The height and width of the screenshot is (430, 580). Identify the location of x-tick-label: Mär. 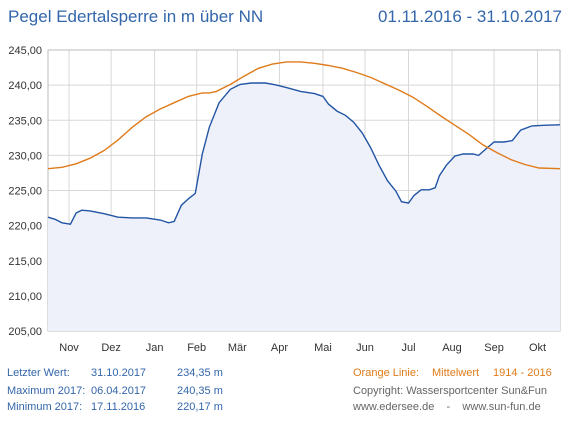
(237, 348).